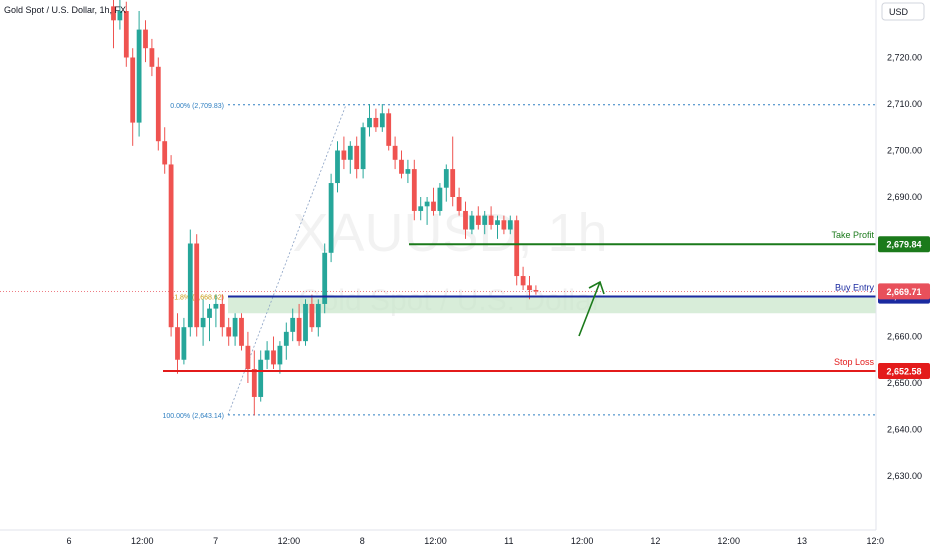 The image size is (932, 550). I want to click on fib-trend-line, so click(287, 260).